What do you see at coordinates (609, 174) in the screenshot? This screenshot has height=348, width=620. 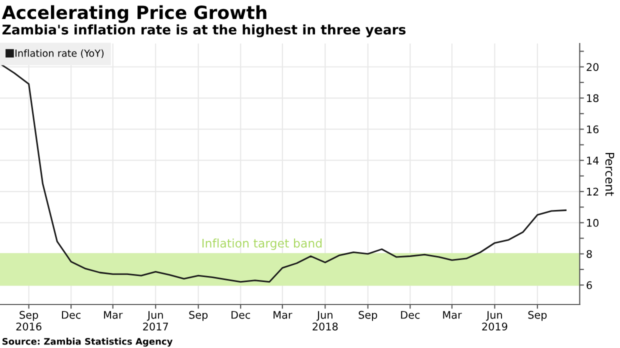 I see `y-axis-title: Percent` at bounding box center [609, 174].